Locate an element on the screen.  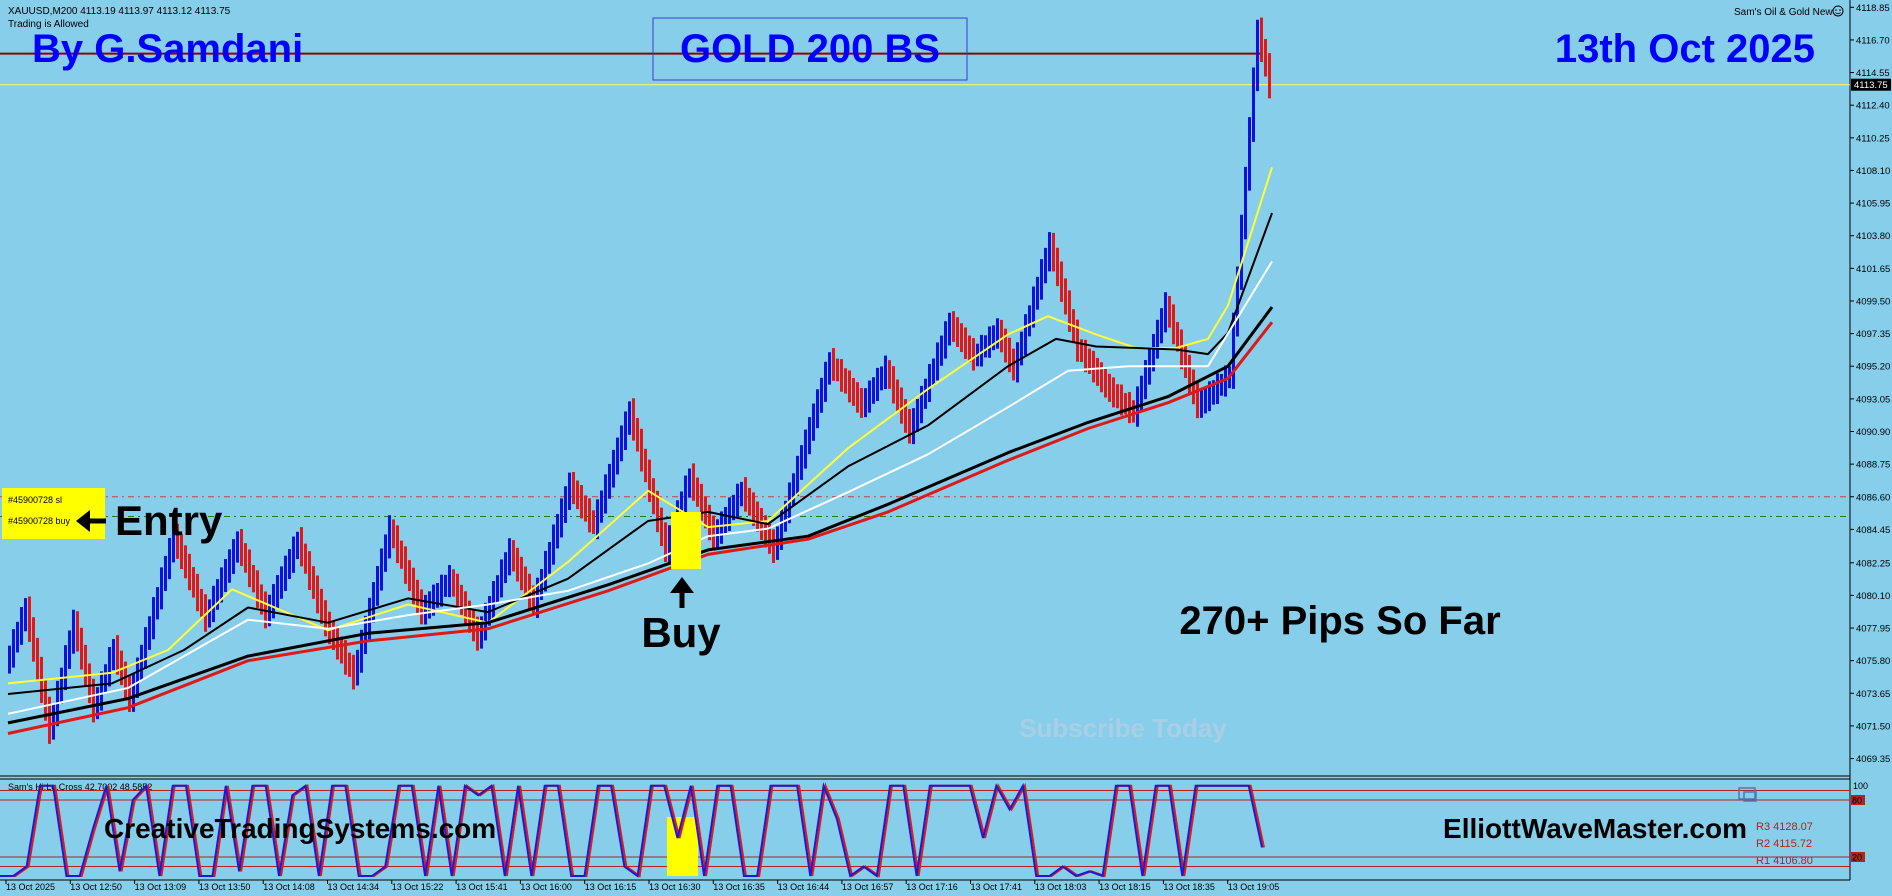
buy-order-tag: #45900728 buy is located at coordinates (39, 521).